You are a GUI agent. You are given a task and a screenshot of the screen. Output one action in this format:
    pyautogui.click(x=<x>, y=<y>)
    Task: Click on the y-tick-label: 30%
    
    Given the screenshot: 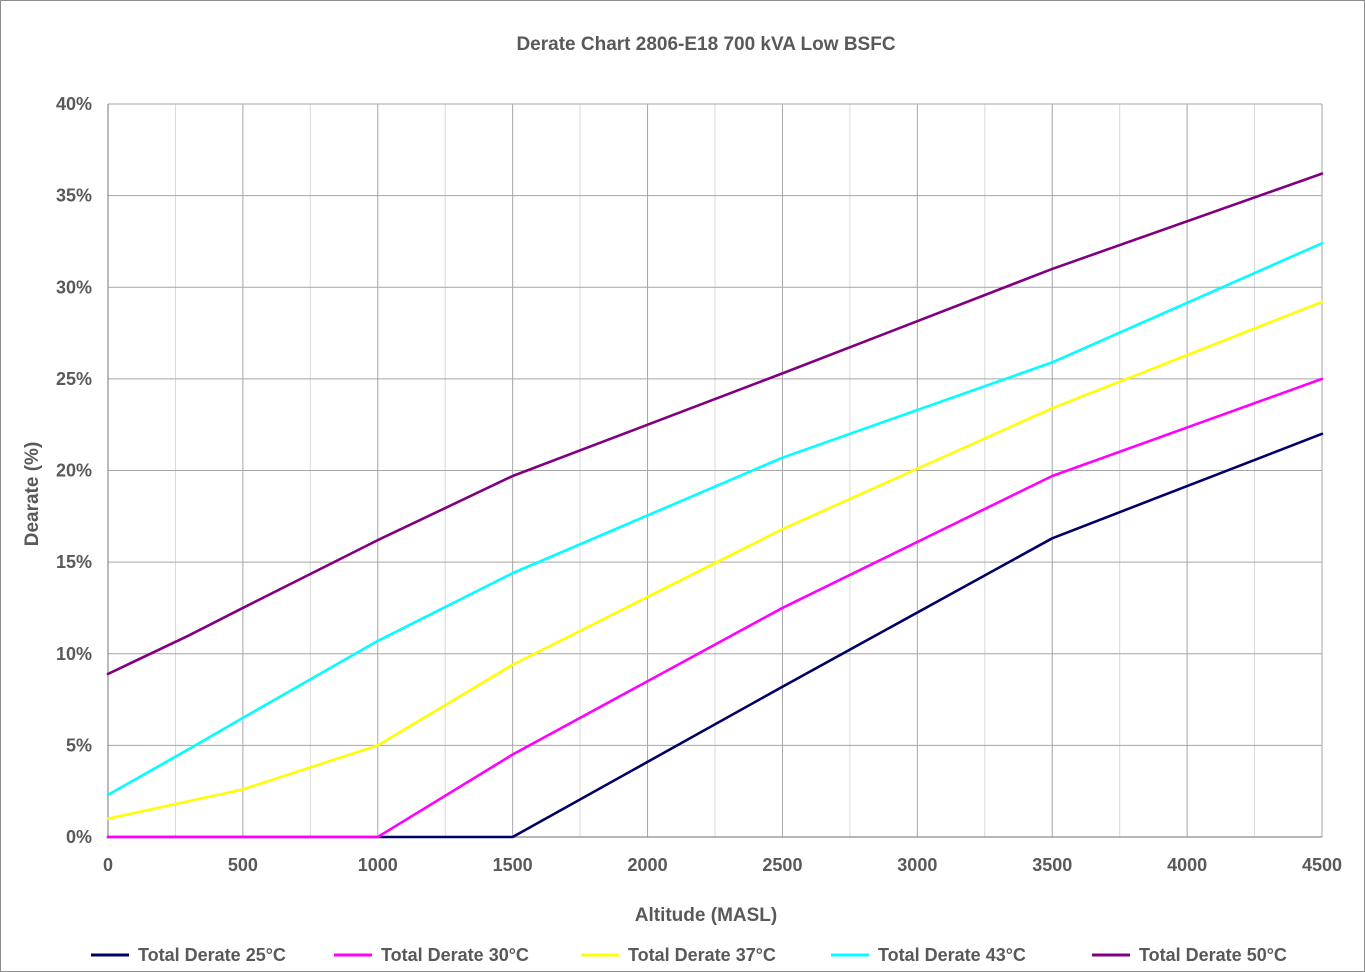 What is the action you would take?
    pyautogui.click(x=74, y=287)
    